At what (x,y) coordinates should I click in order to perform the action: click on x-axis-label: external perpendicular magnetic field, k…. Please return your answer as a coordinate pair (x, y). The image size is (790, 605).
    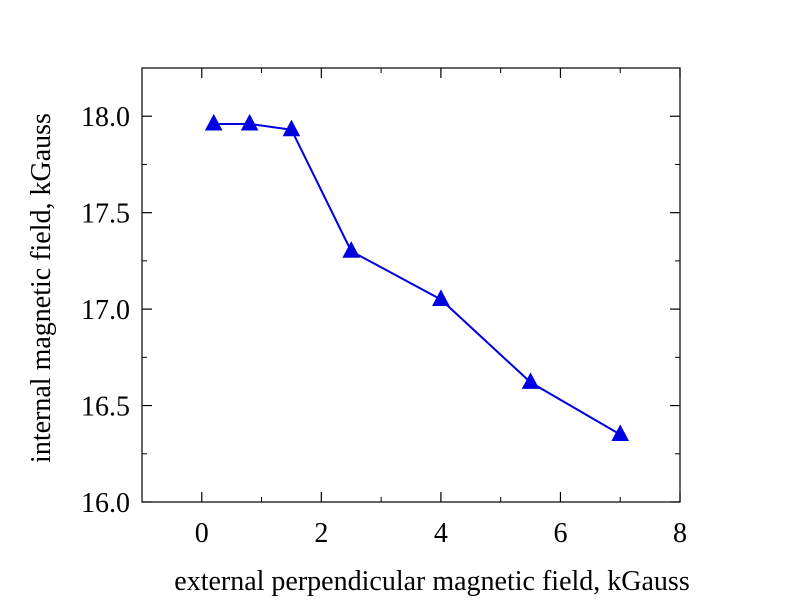
    Looking at the image, I should click on (431, 581).